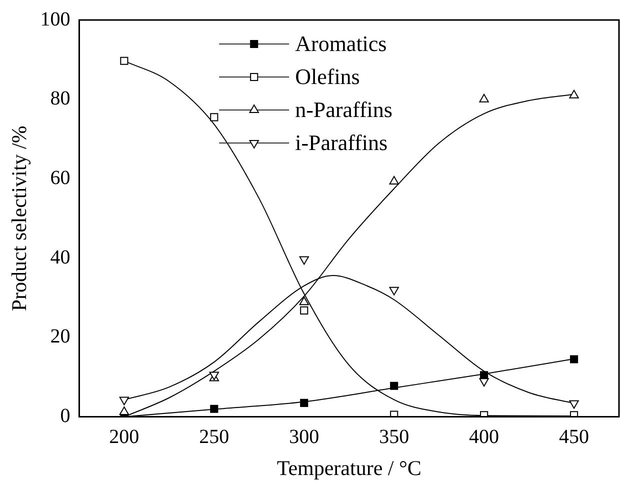 The height and width of the screenshot is (490, 625). Describe the element at coordinates (60, 337) in the screenshot. I see `y-tick-label: 20` at that location.